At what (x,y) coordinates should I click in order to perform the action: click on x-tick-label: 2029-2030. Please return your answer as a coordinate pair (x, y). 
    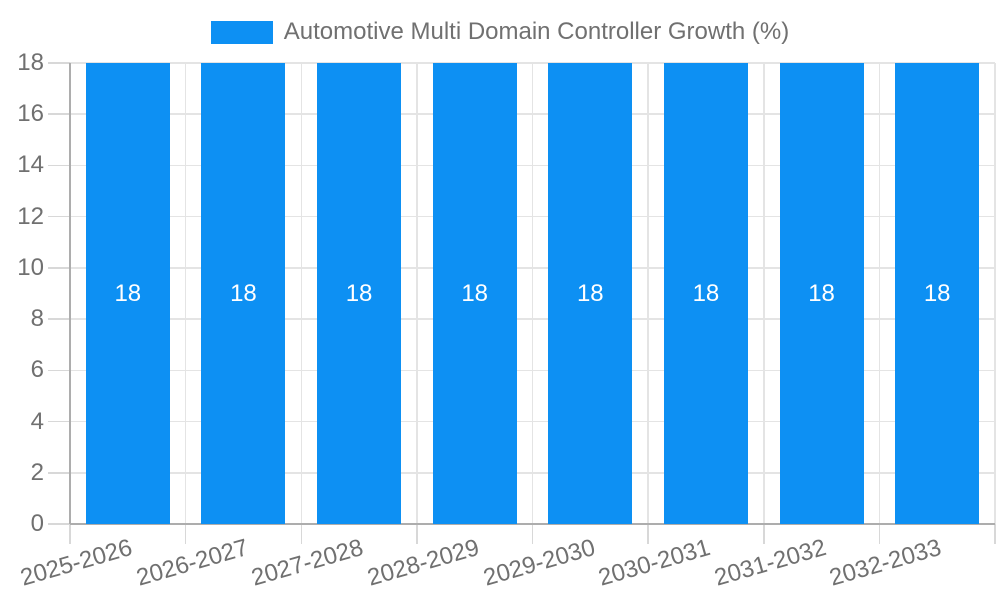
    Looking at the image, I should click on (538, 563).